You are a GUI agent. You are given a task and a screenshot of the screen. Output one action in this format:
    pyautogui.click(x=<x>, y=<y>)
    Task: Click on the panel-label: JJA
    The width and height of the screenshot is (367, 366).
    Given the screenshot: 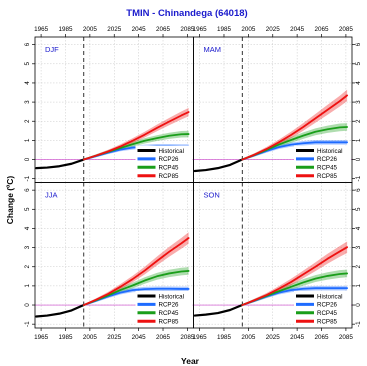 What is the action you would take?
    pyautogui.click(x=51, y=195)
    